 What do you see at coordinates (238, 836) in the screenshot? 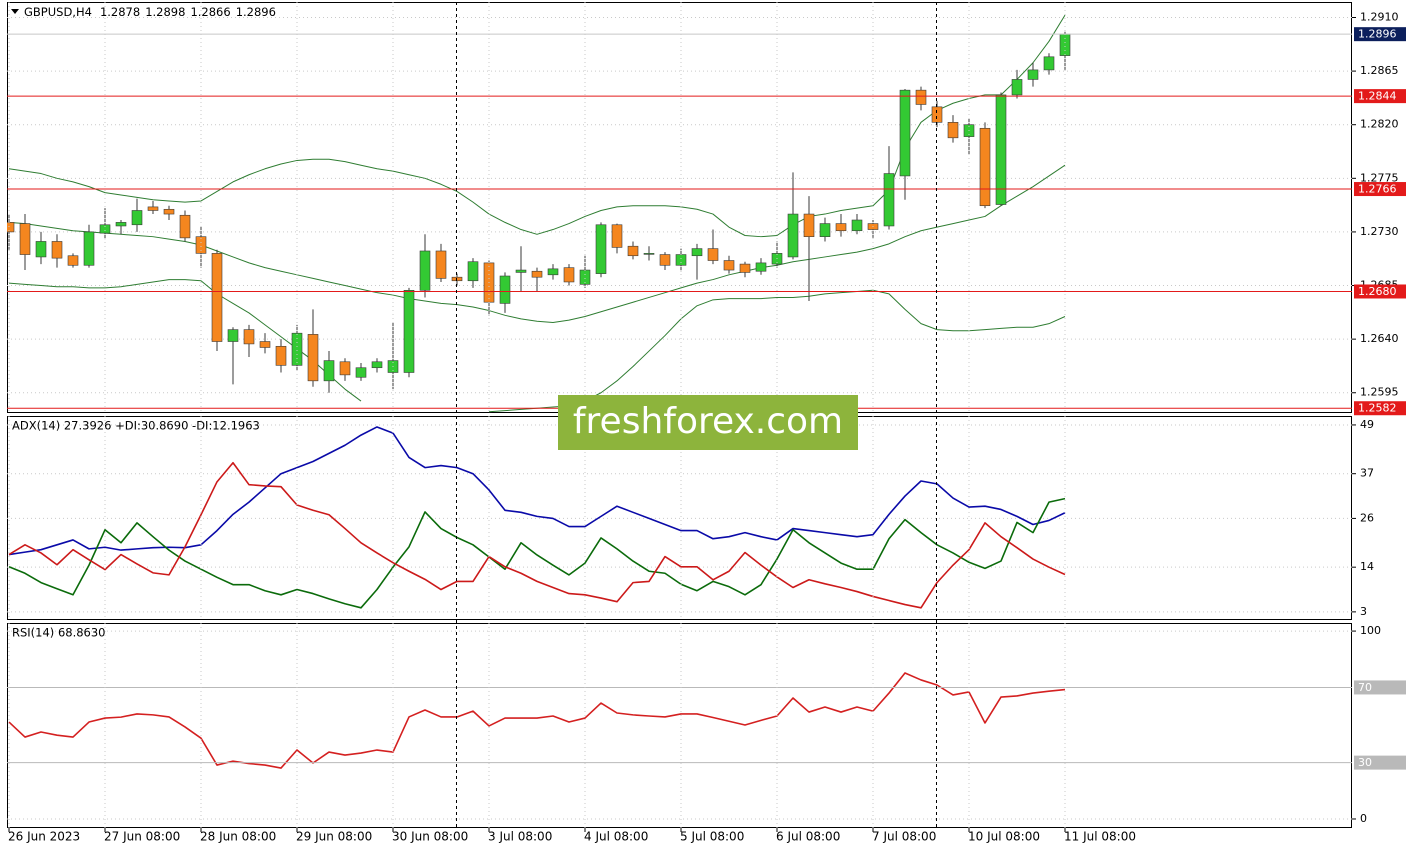
I see `x-tick-label: 28 Jun 08:00` at bounding box center [238, 836].